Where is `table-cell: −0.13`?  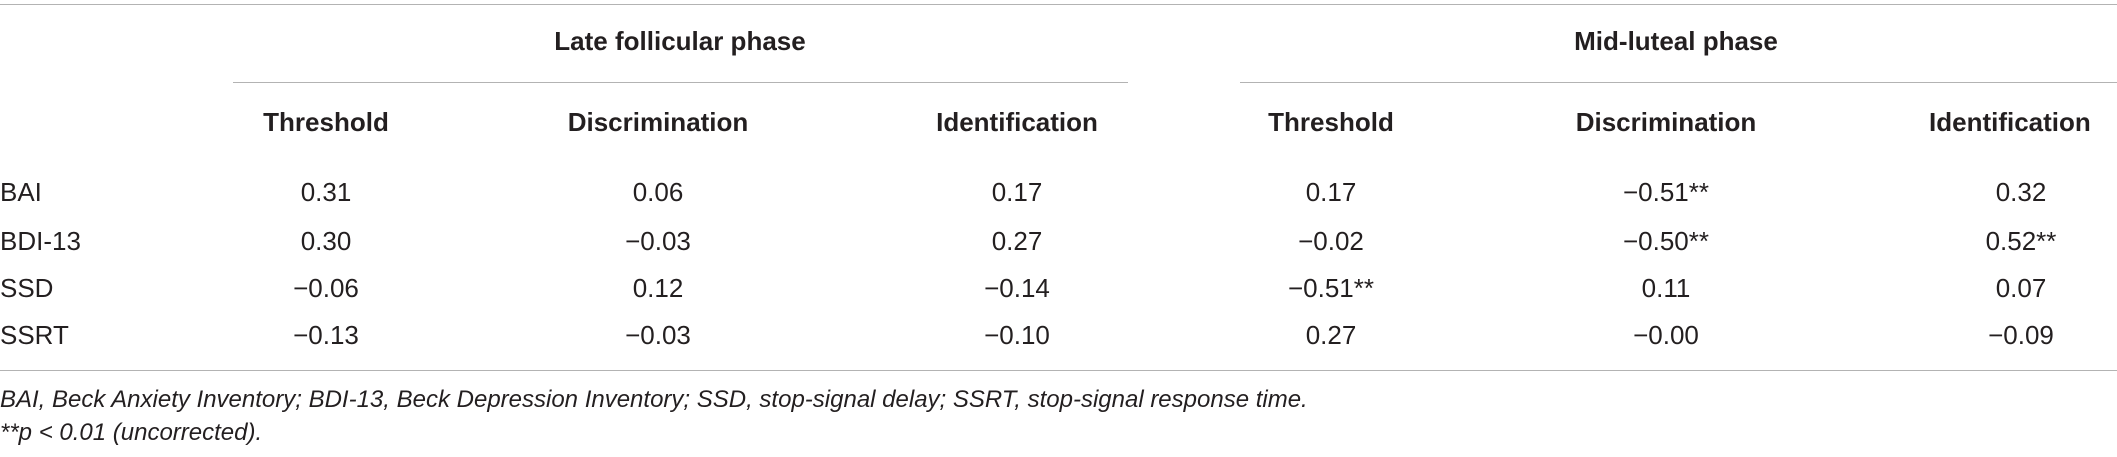
table-cell: −0.13 is located at coordinates (326, 335).